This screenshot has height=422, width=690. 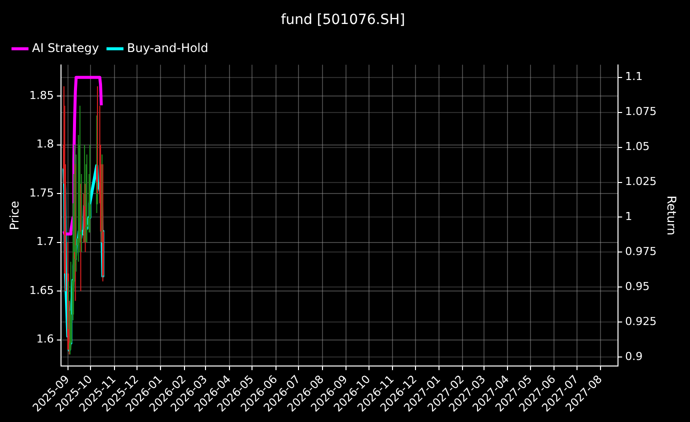 I want to click on chart-title: fund [501076.SH], so click(x=343, y=20).